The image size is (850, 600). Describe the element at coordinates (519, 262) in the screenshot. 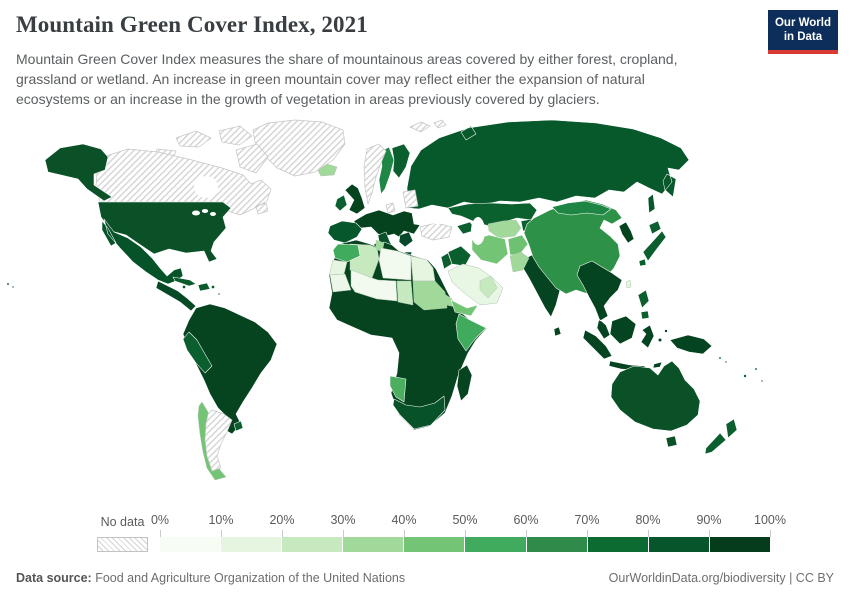

I see `region-pakistan` at that location.